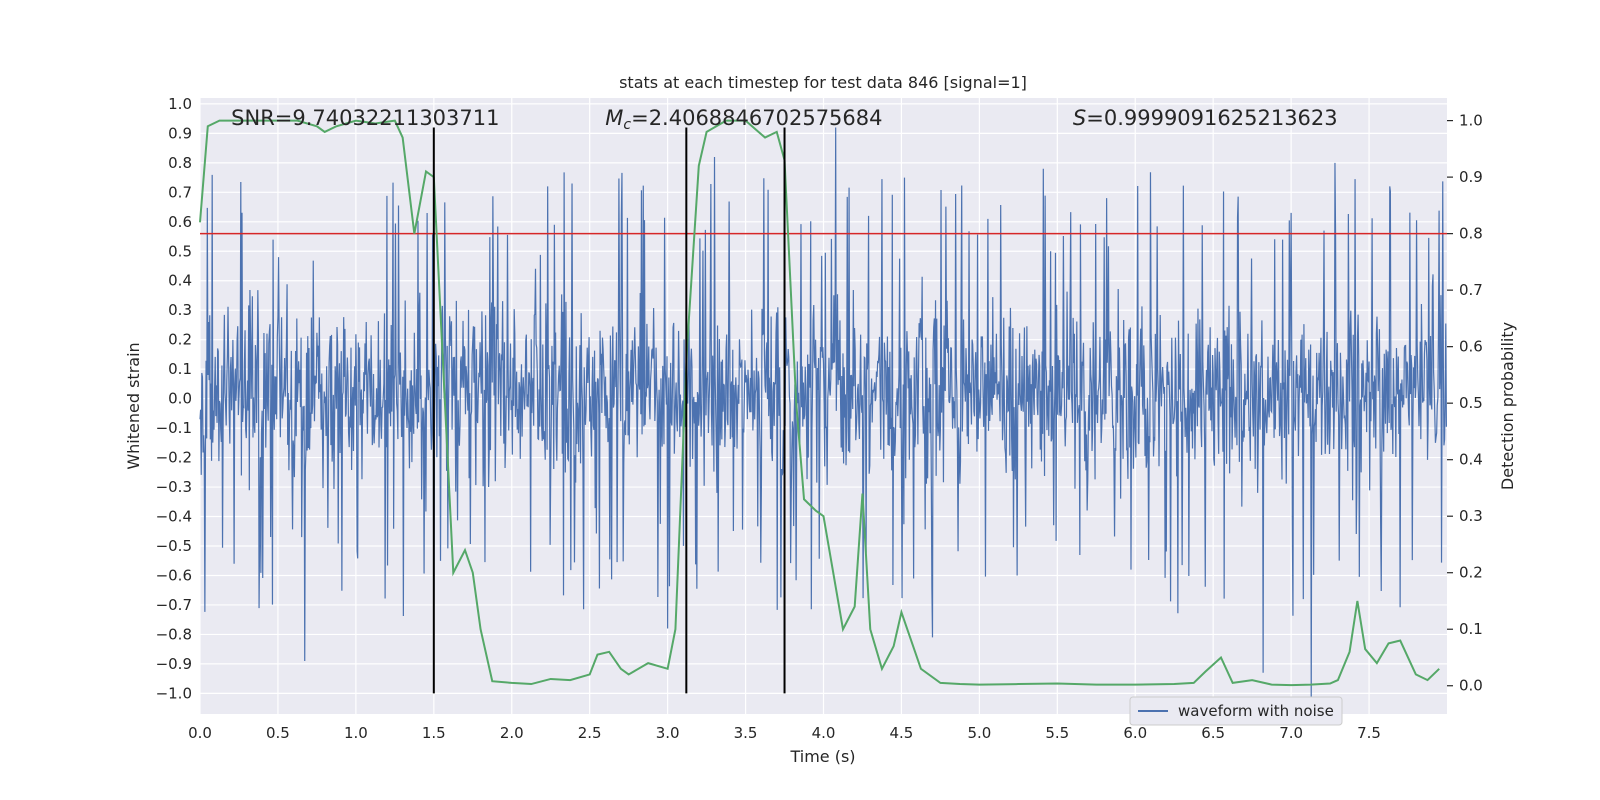 The image size is (1600, 800). What do you see at coordinates (902, 733) in the screenshot?
I see `x-tick-label-9: 4.5` at bounding box center [902, 733].